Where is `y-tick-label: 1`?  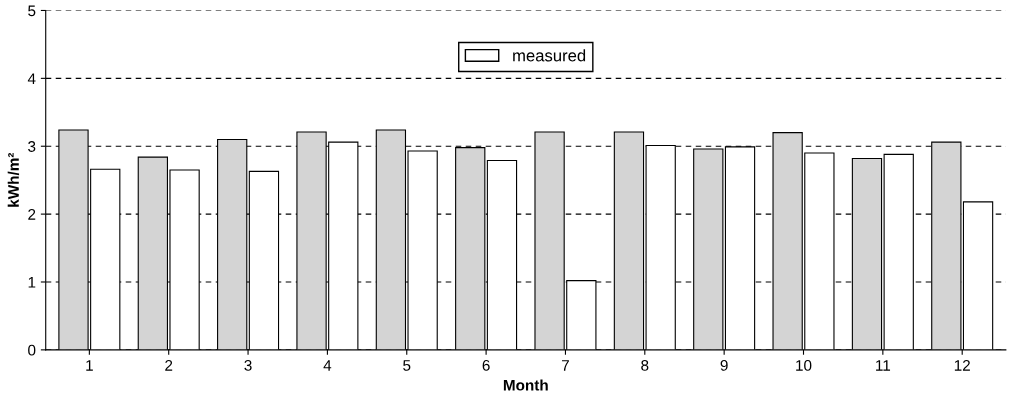
y-tick-label: 1 is located at coordinates (32, 282).